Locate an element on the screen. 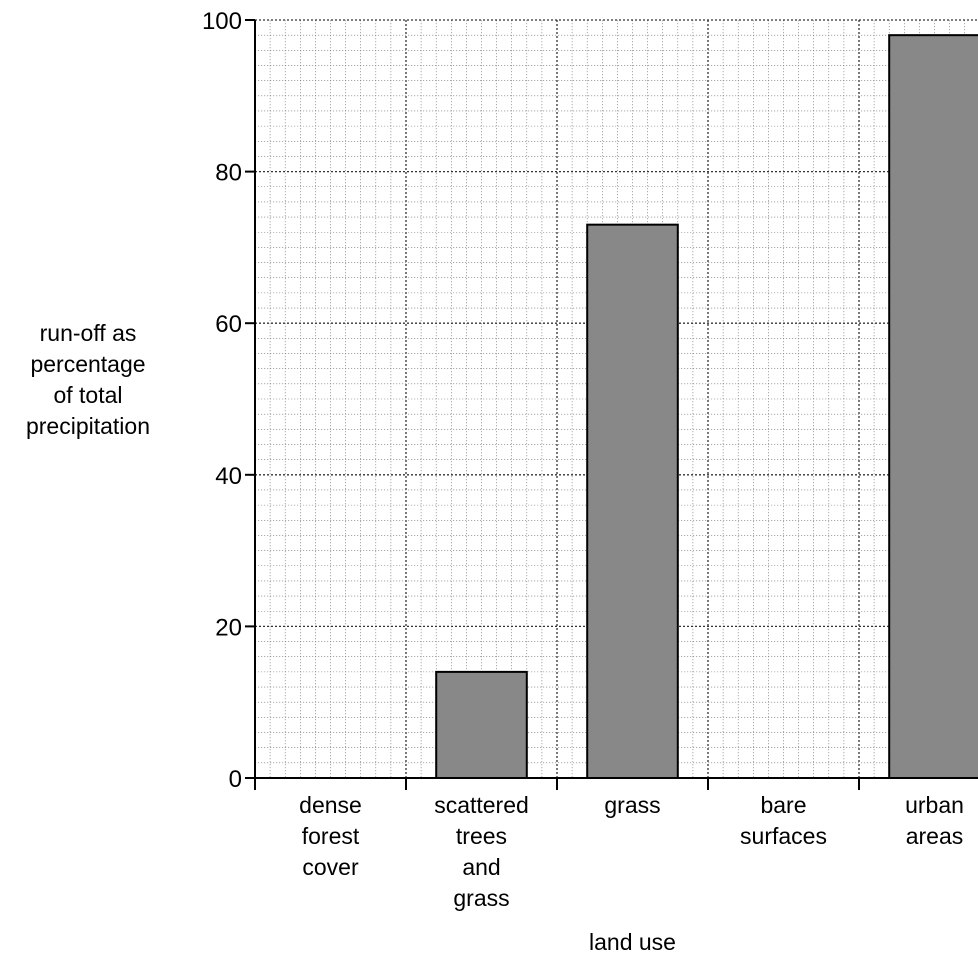  y-axis-label-line: of total is located at coordinates (88, 395).